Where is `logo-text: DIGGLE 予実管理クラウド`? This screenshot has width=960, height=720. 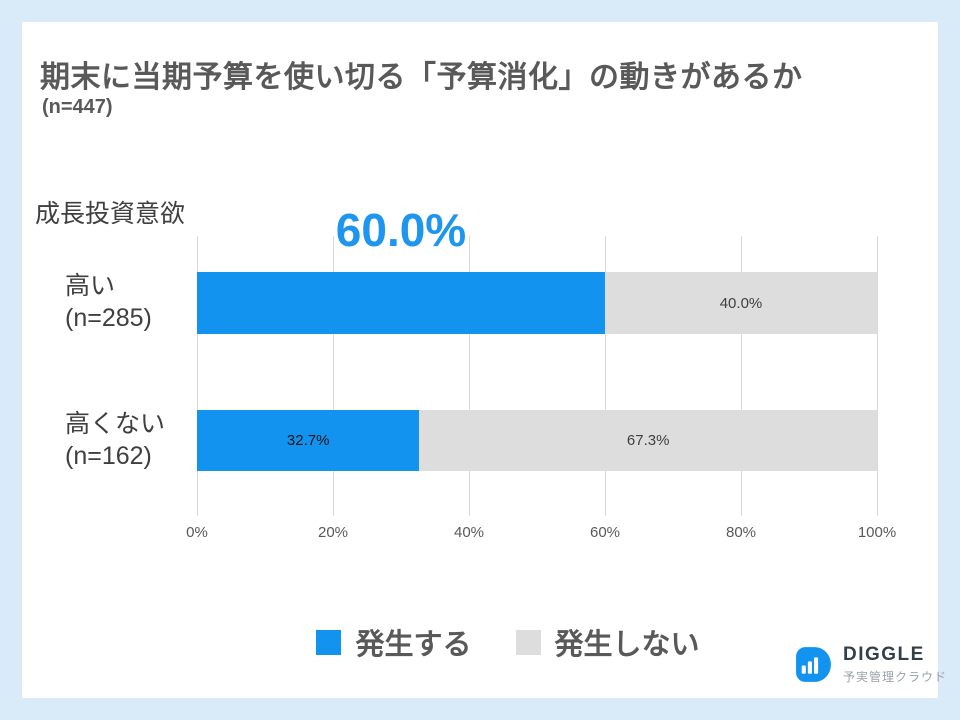 logo-text: DIGGLE 予実管理クラウド is located at coordinates (895, 664).